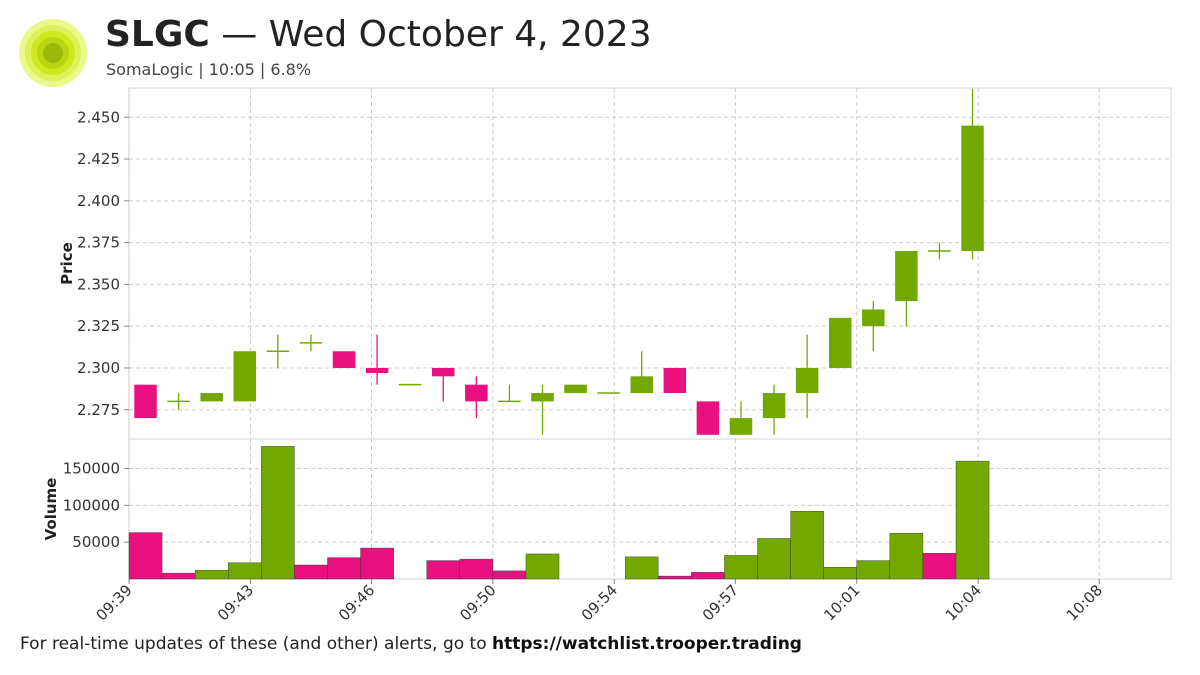 This screenshot has height=675, width=1200. I want to click on volume-tick-label: 100000, so click(91, 505).